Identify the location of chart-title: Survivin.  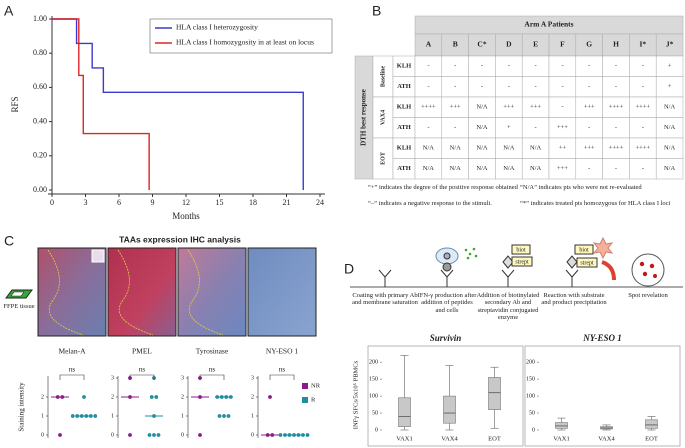
(446, 338).